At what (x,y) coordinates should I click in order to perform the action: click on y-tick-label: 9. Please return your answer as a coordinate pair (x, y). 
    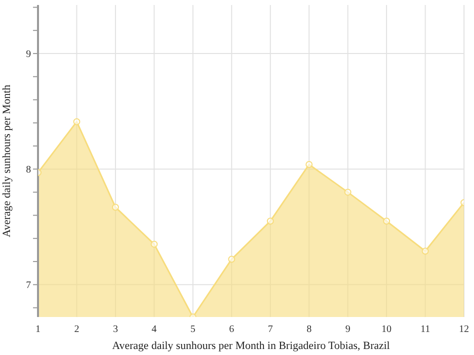
    Looking at the image, I should click on (28, 54).